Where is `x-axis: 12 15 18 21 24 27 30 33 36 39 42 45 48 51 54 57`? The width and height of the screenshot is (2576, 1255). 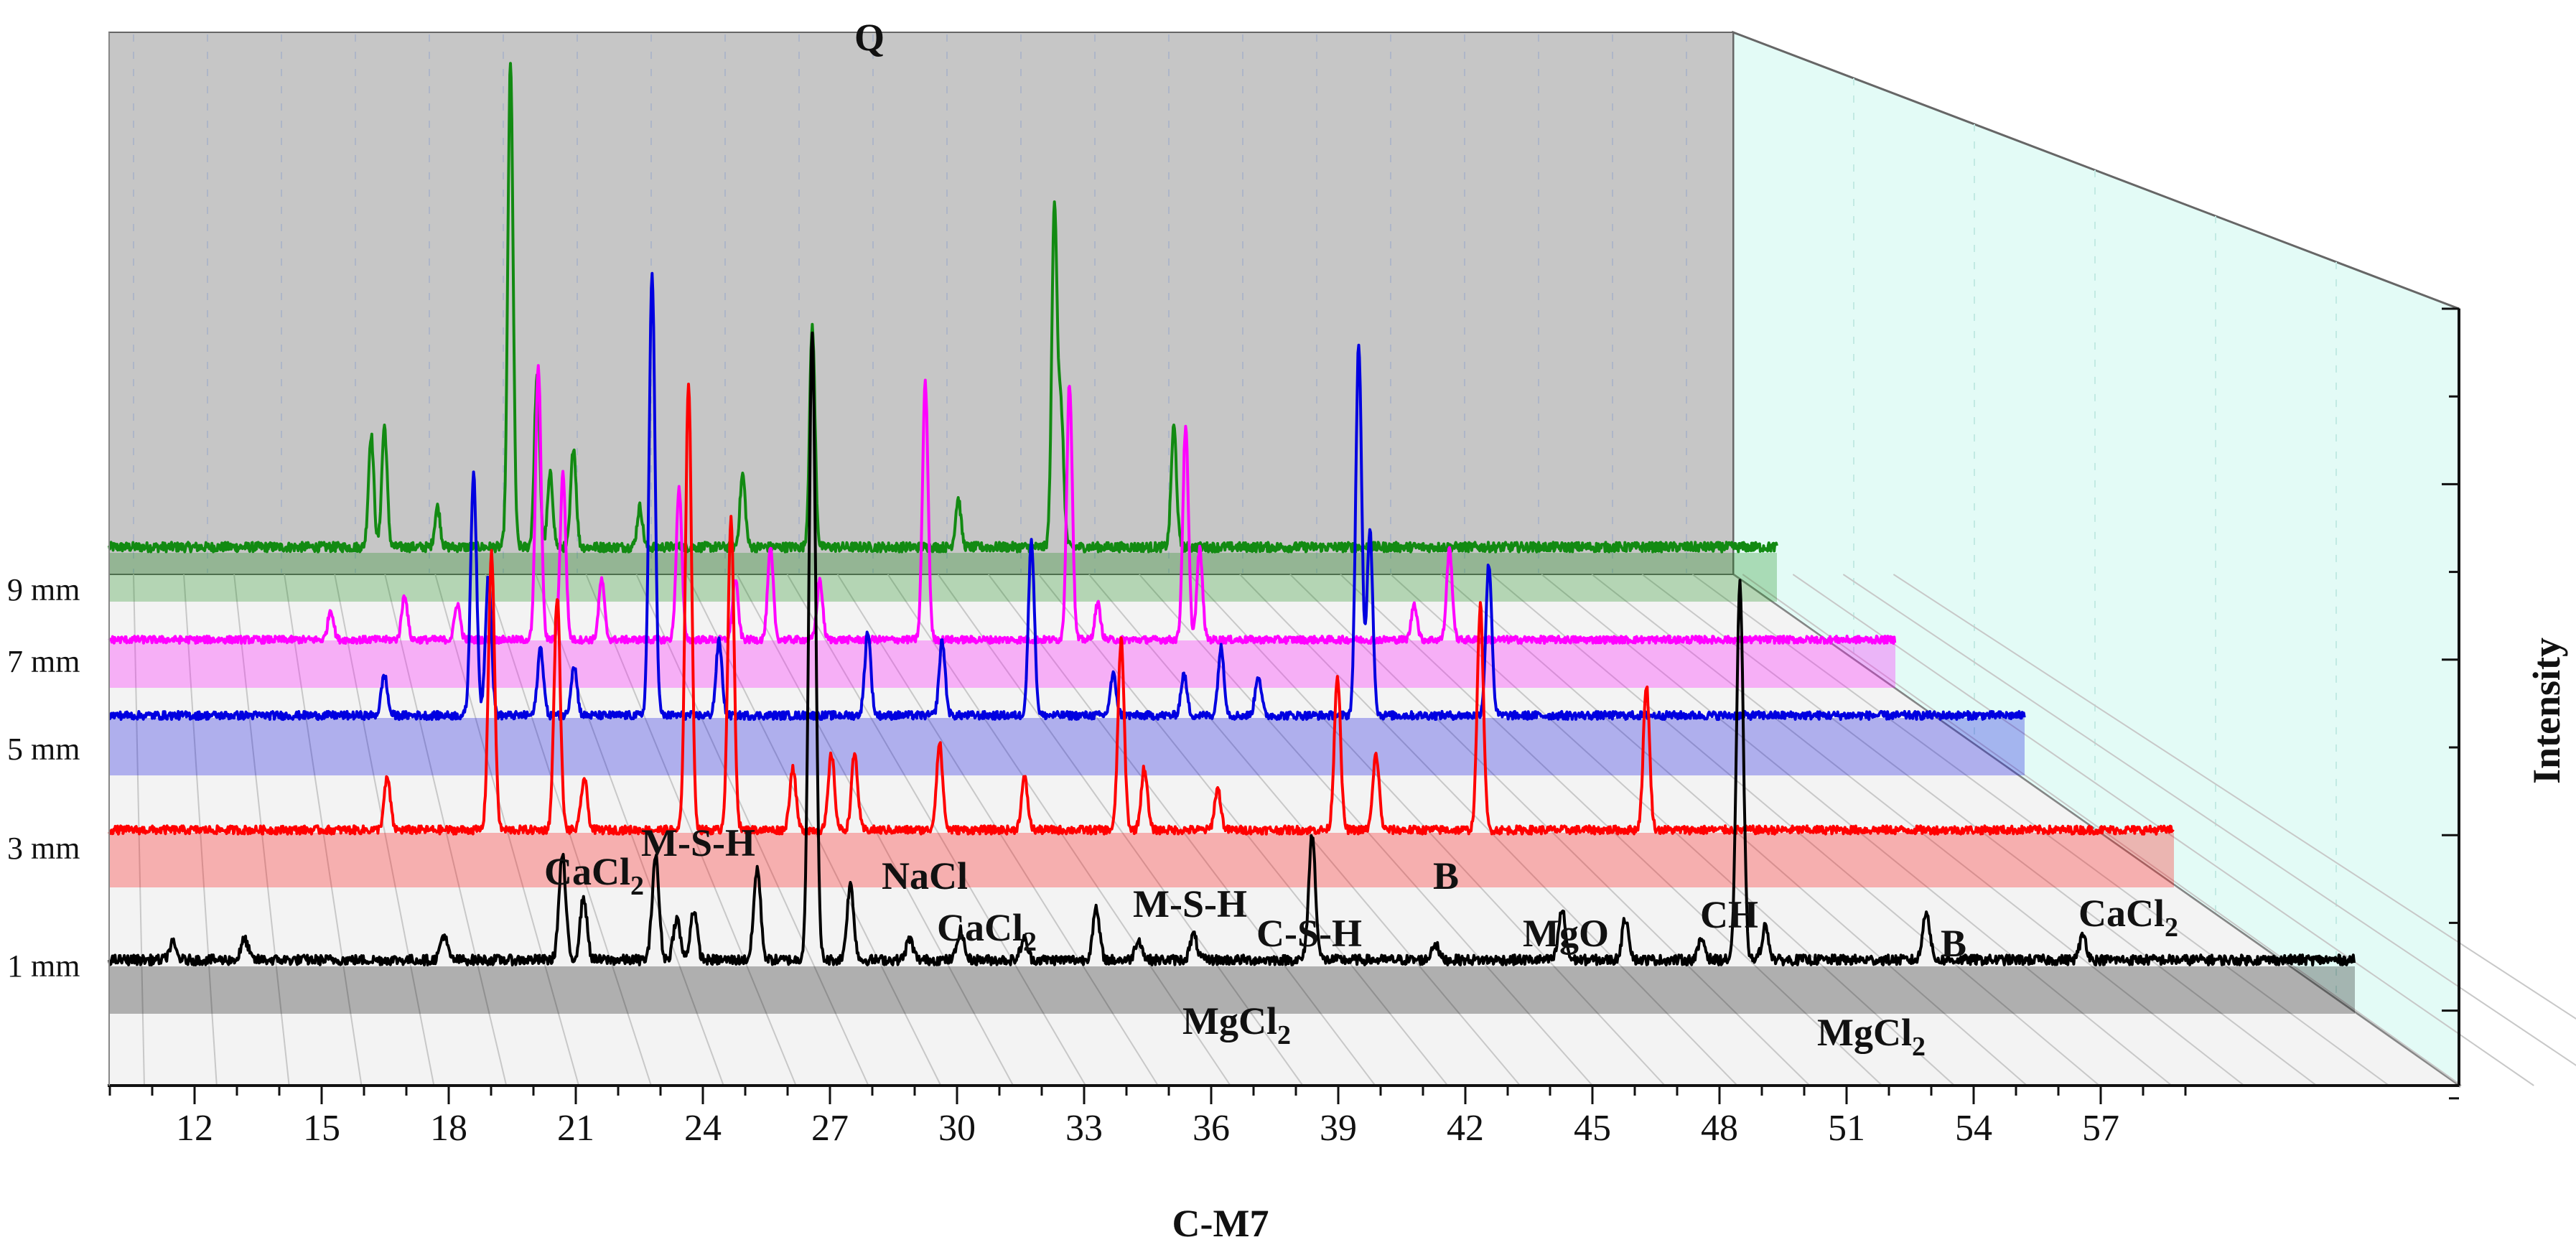
x-axis: 12 15 18 21 24 27 30 33 36 39 42 45 48 51 54 57 is located at coordinates (1283, 1116).